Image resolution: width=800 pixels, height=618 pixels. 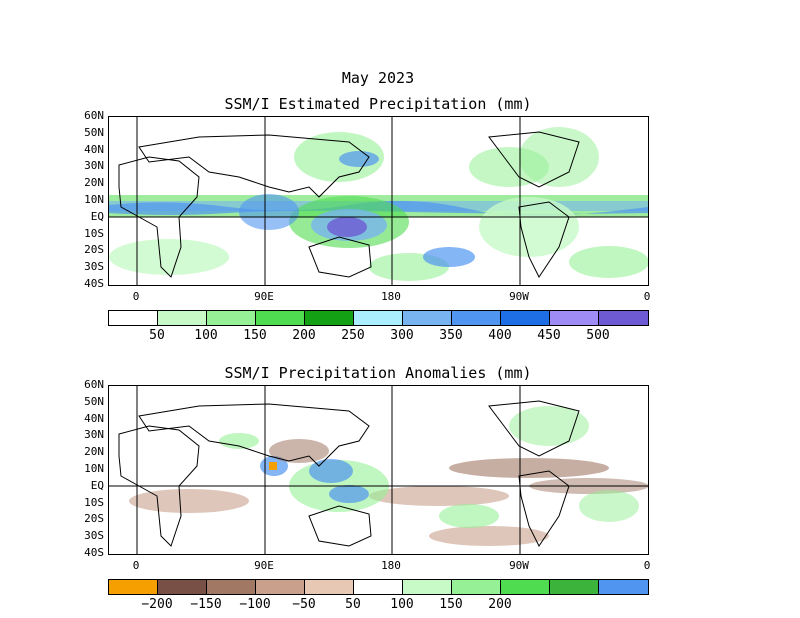 What do you see at coordinates (157, 604) in the screenshot?
I see `colorbar-label: −200` at bounding box center [157, 604].